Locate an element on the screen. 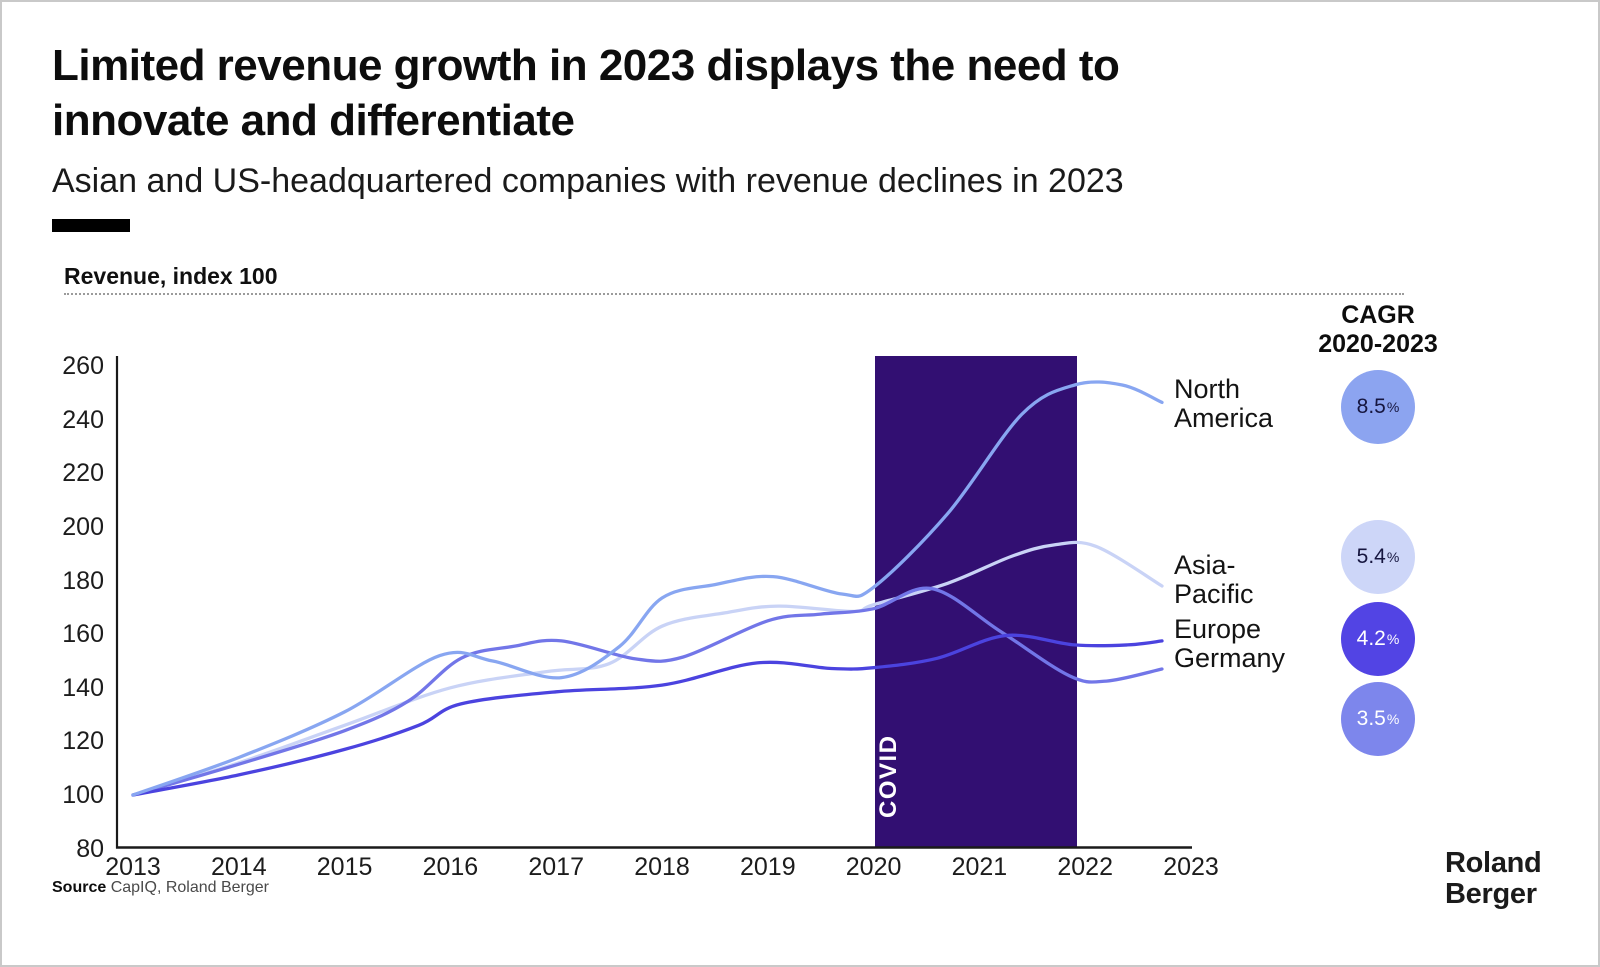 This screenshot has height=967, width=1600. x-tick-2015: 2015 is located at coordinates (344, 867).